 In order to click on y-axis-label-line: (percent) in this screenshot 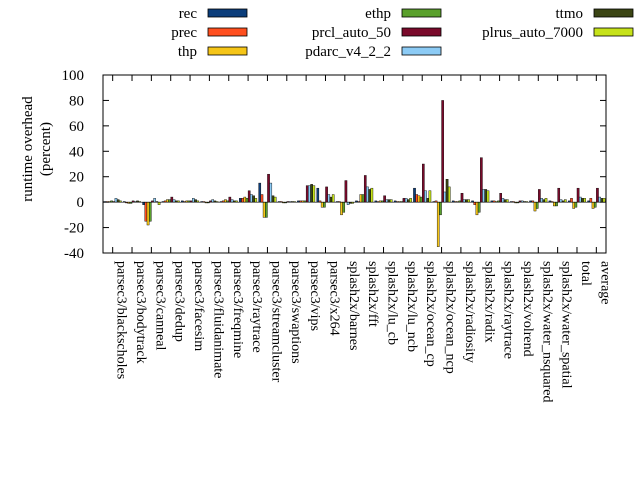, I will do `click(46, 149)`.